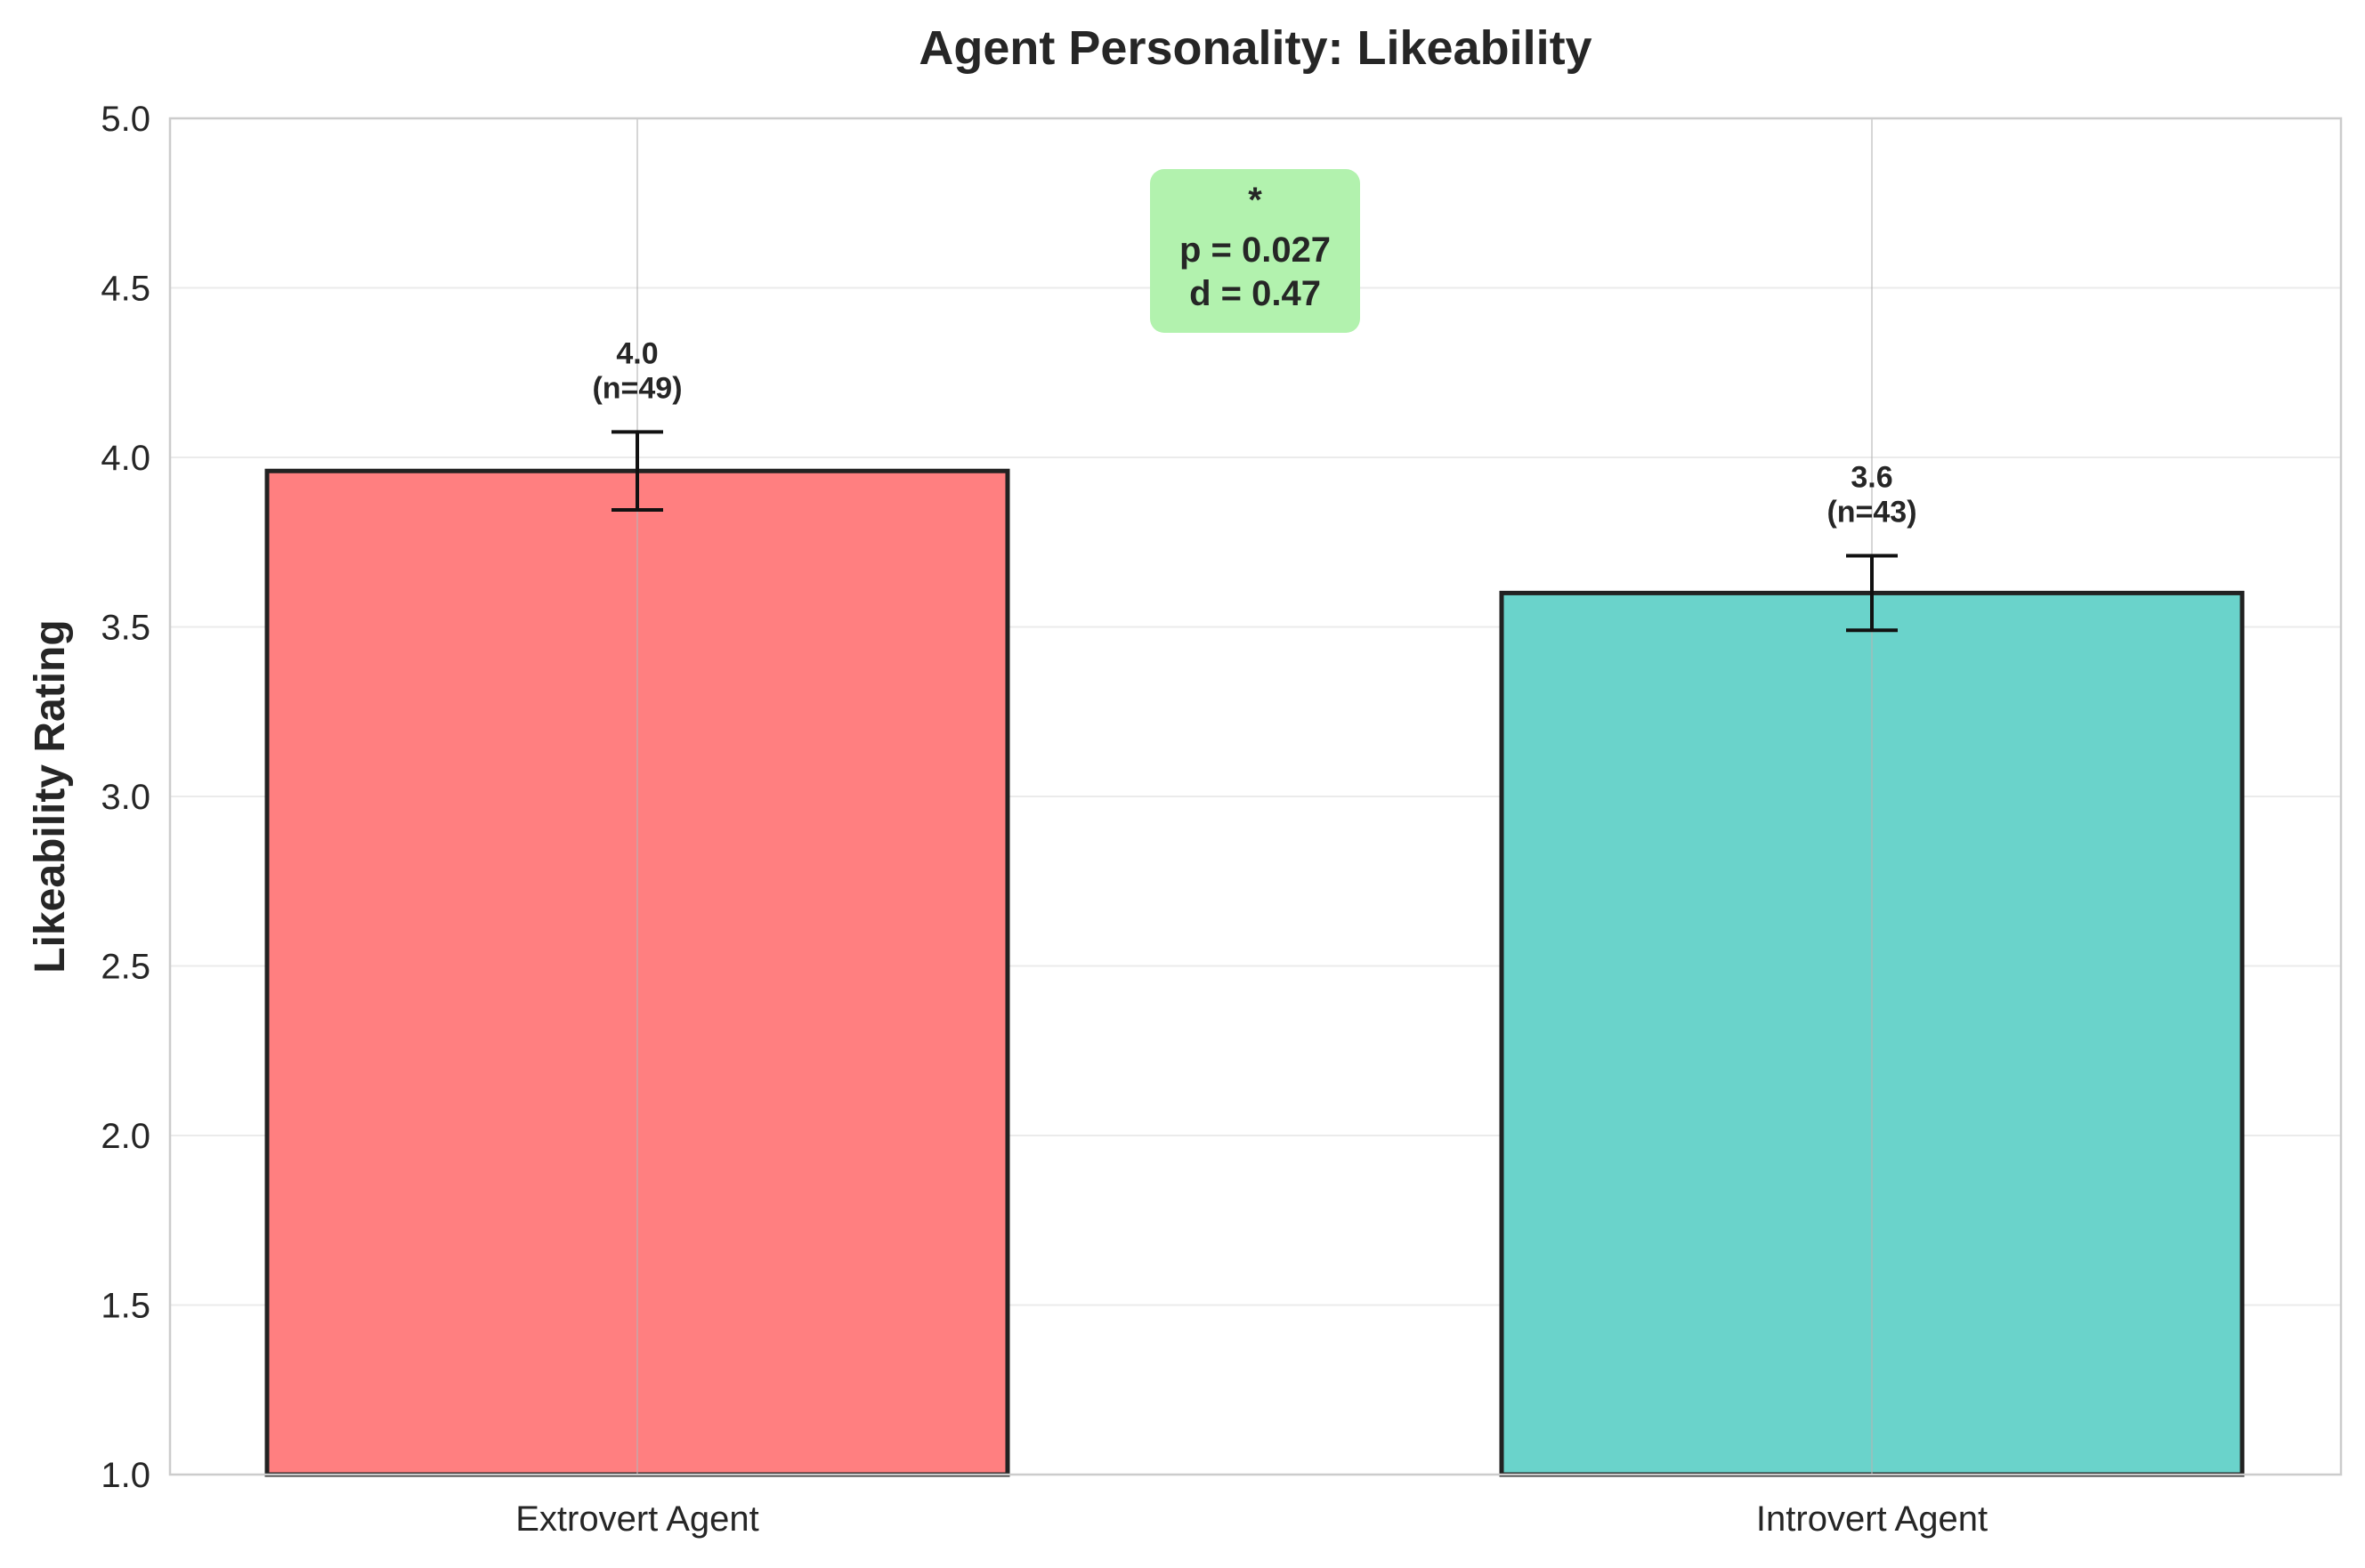  I want to click on y-tick-label: 5.0, so click(125, 120).